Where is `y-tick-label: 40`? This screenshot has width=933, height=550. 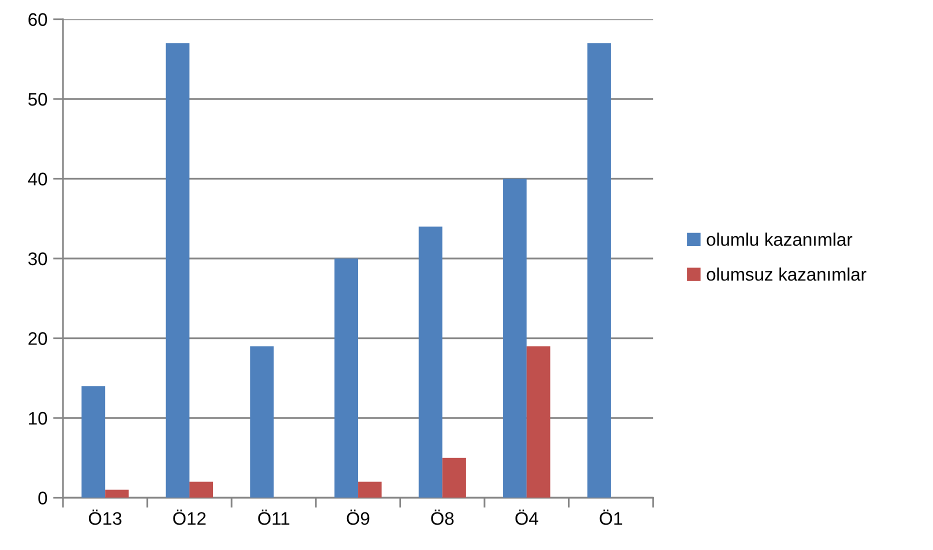
y-tick-label: 40 is located at coordinates (37, 179).